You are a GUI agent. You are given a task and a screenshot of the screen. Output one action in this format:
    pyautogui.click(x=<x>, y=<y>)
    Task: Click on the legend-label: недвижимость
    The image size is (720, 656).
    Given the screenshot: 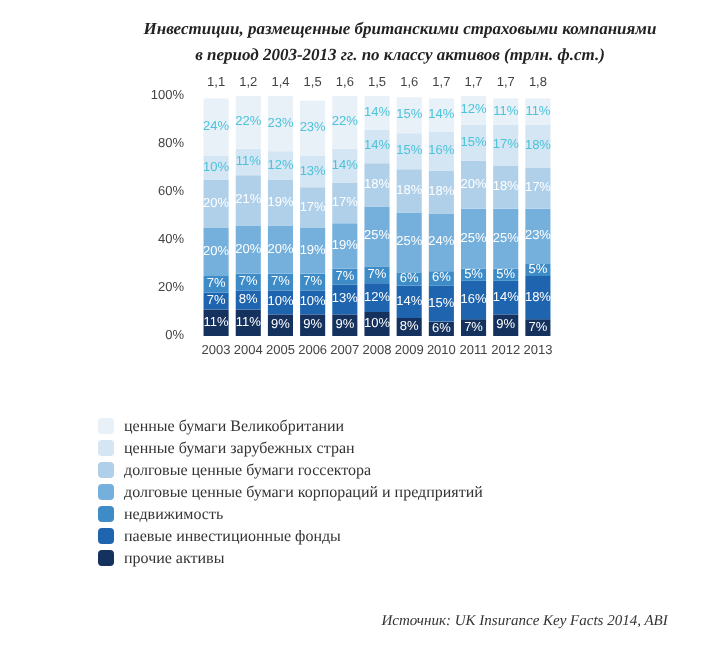 What is the action you would take?
    pyautogui.click(x=174, y=514)
    